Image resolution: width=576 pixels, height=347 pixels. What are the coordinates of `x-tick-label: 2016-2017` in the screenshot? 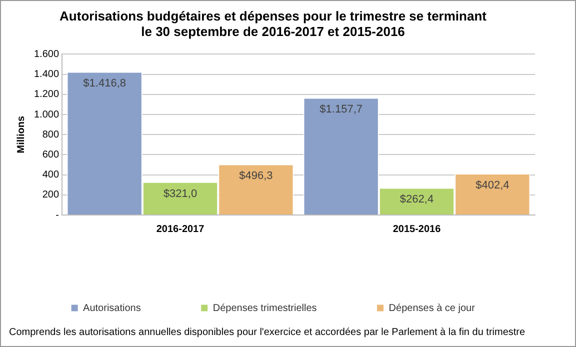 It's located at (180, 229).